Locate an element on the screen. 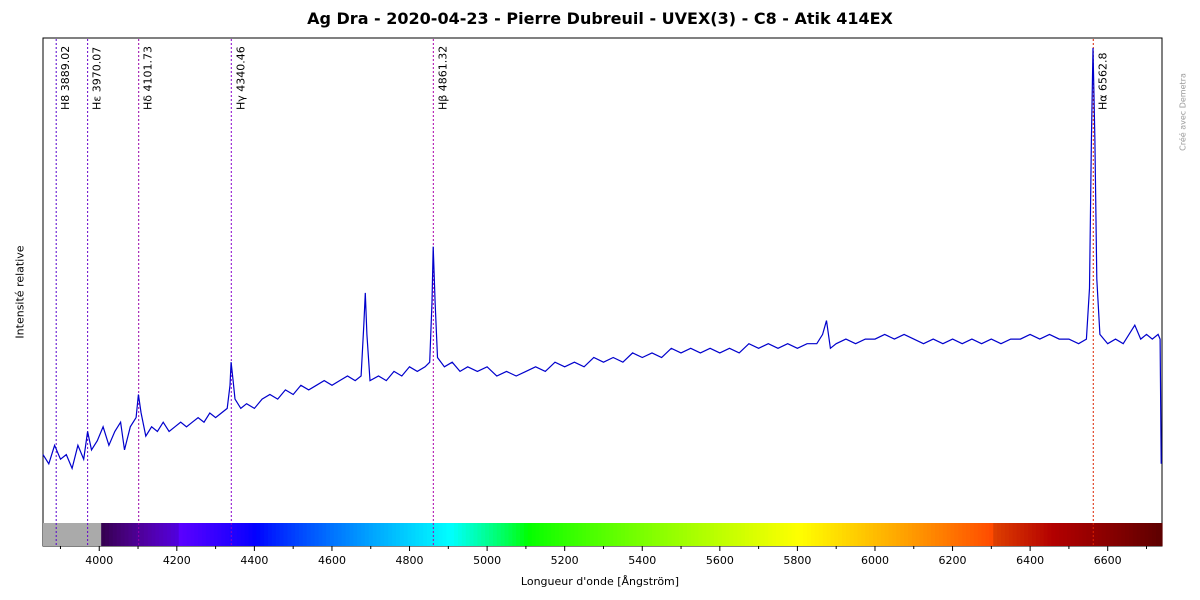 The height and width of the screenshot is (600, 1200). x-tick-label: 6000 is located at coordinates (875, 560).